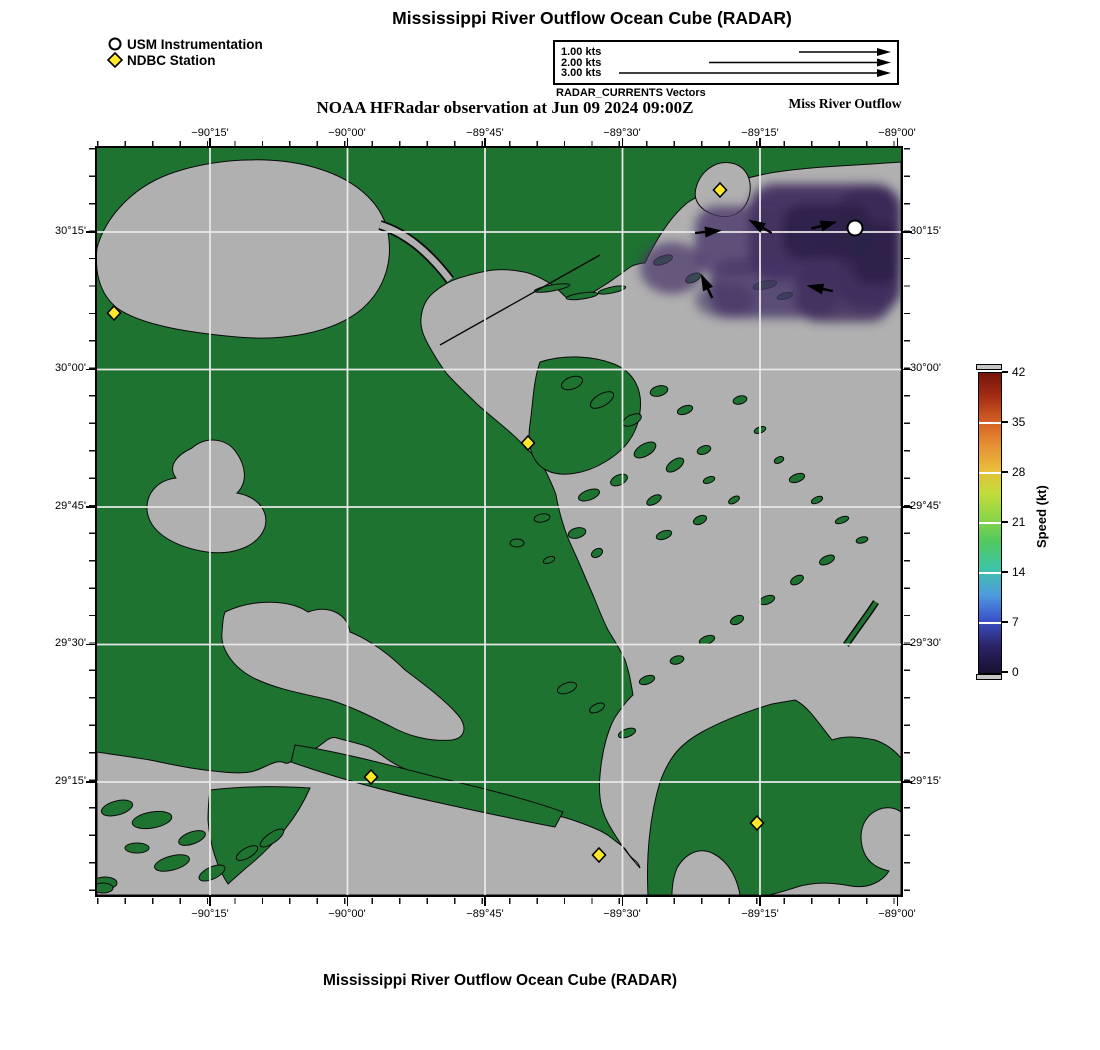  I want to click on station-legend-symbols, so click(115, 53).